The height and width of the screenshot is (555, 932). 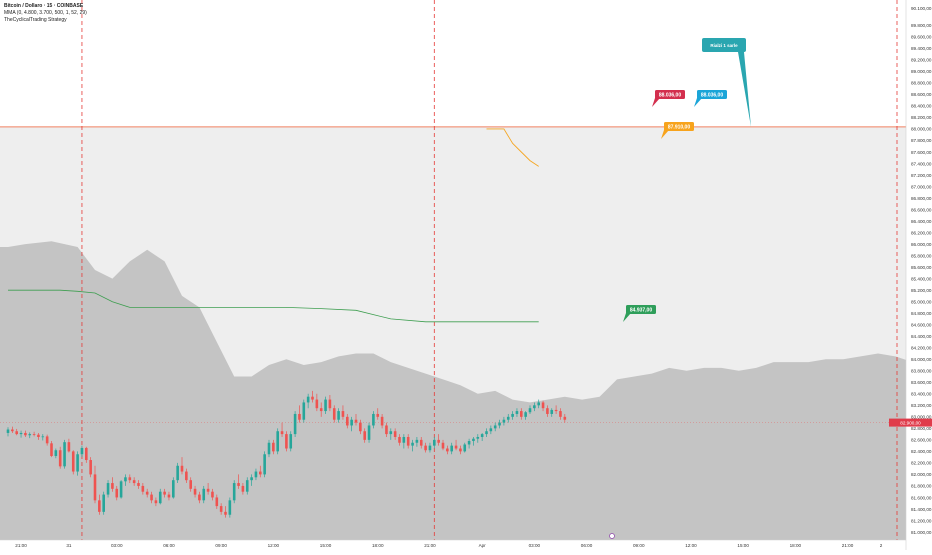 I want to click on x-tick-label: 15:00, so click(x=326, y=545).